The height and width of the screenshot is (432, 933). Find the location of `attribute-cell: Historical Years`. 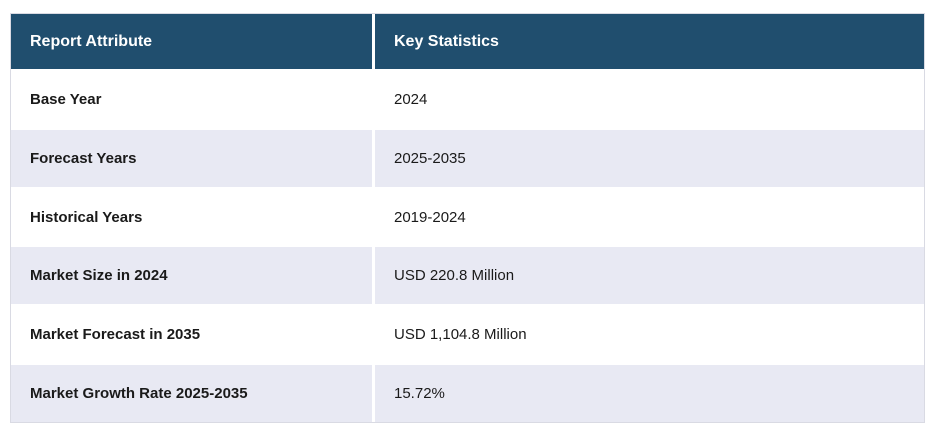

attribute-cell: Historical Years is located at coordinates (193, 217).